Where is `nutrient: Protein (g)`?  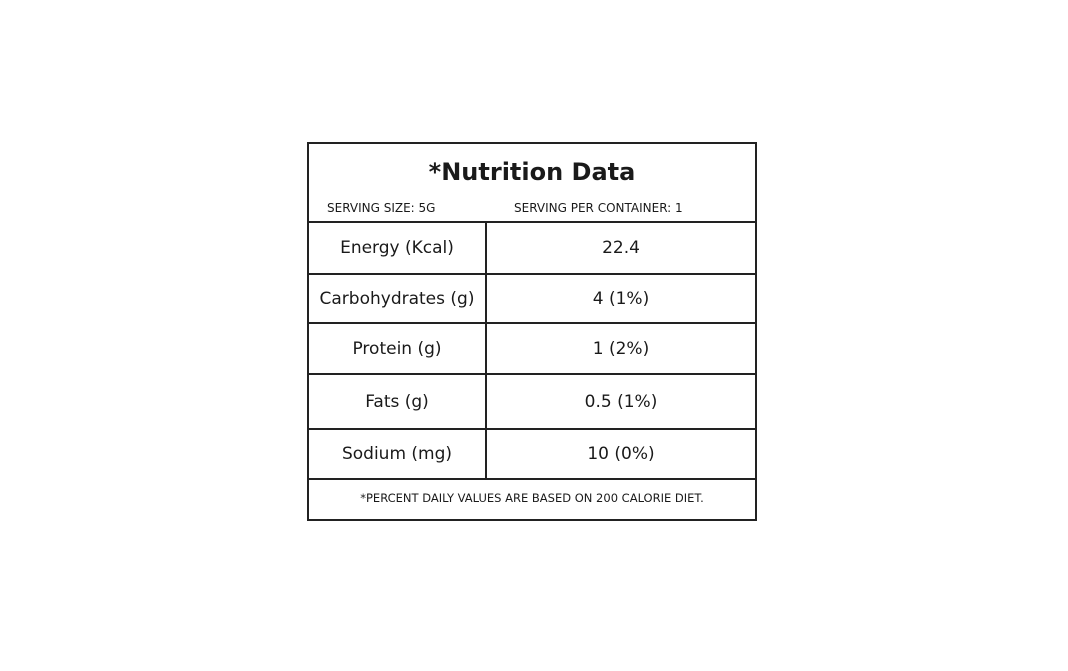 nutrient: Protein (g) is located at coordinates (397, 348).